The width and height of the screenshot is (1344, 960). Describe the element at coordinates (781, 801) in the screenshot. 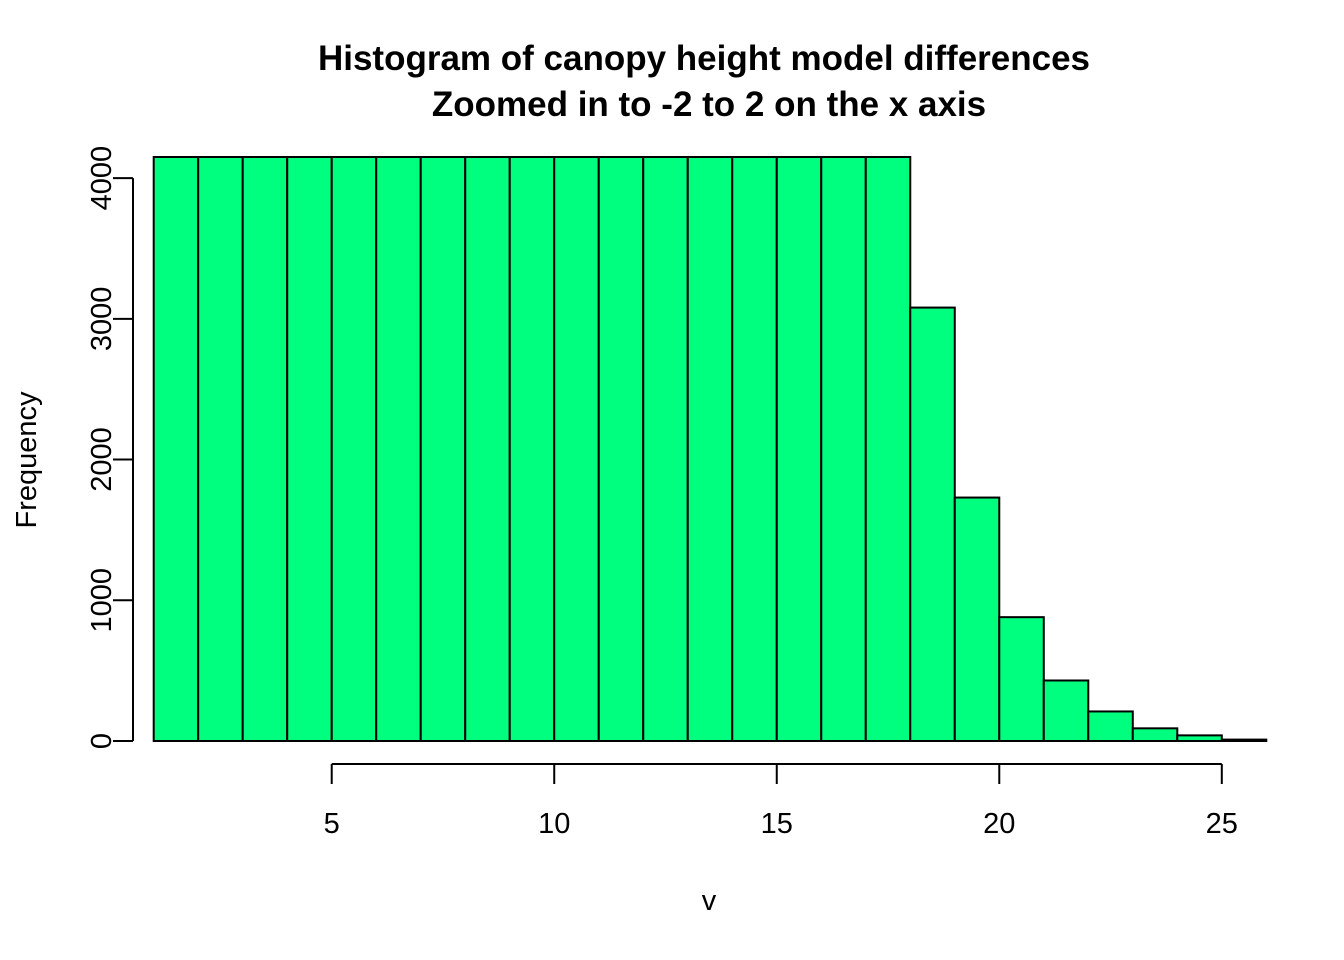

I see `x-axis: 5 10 15 20 25` at that location.